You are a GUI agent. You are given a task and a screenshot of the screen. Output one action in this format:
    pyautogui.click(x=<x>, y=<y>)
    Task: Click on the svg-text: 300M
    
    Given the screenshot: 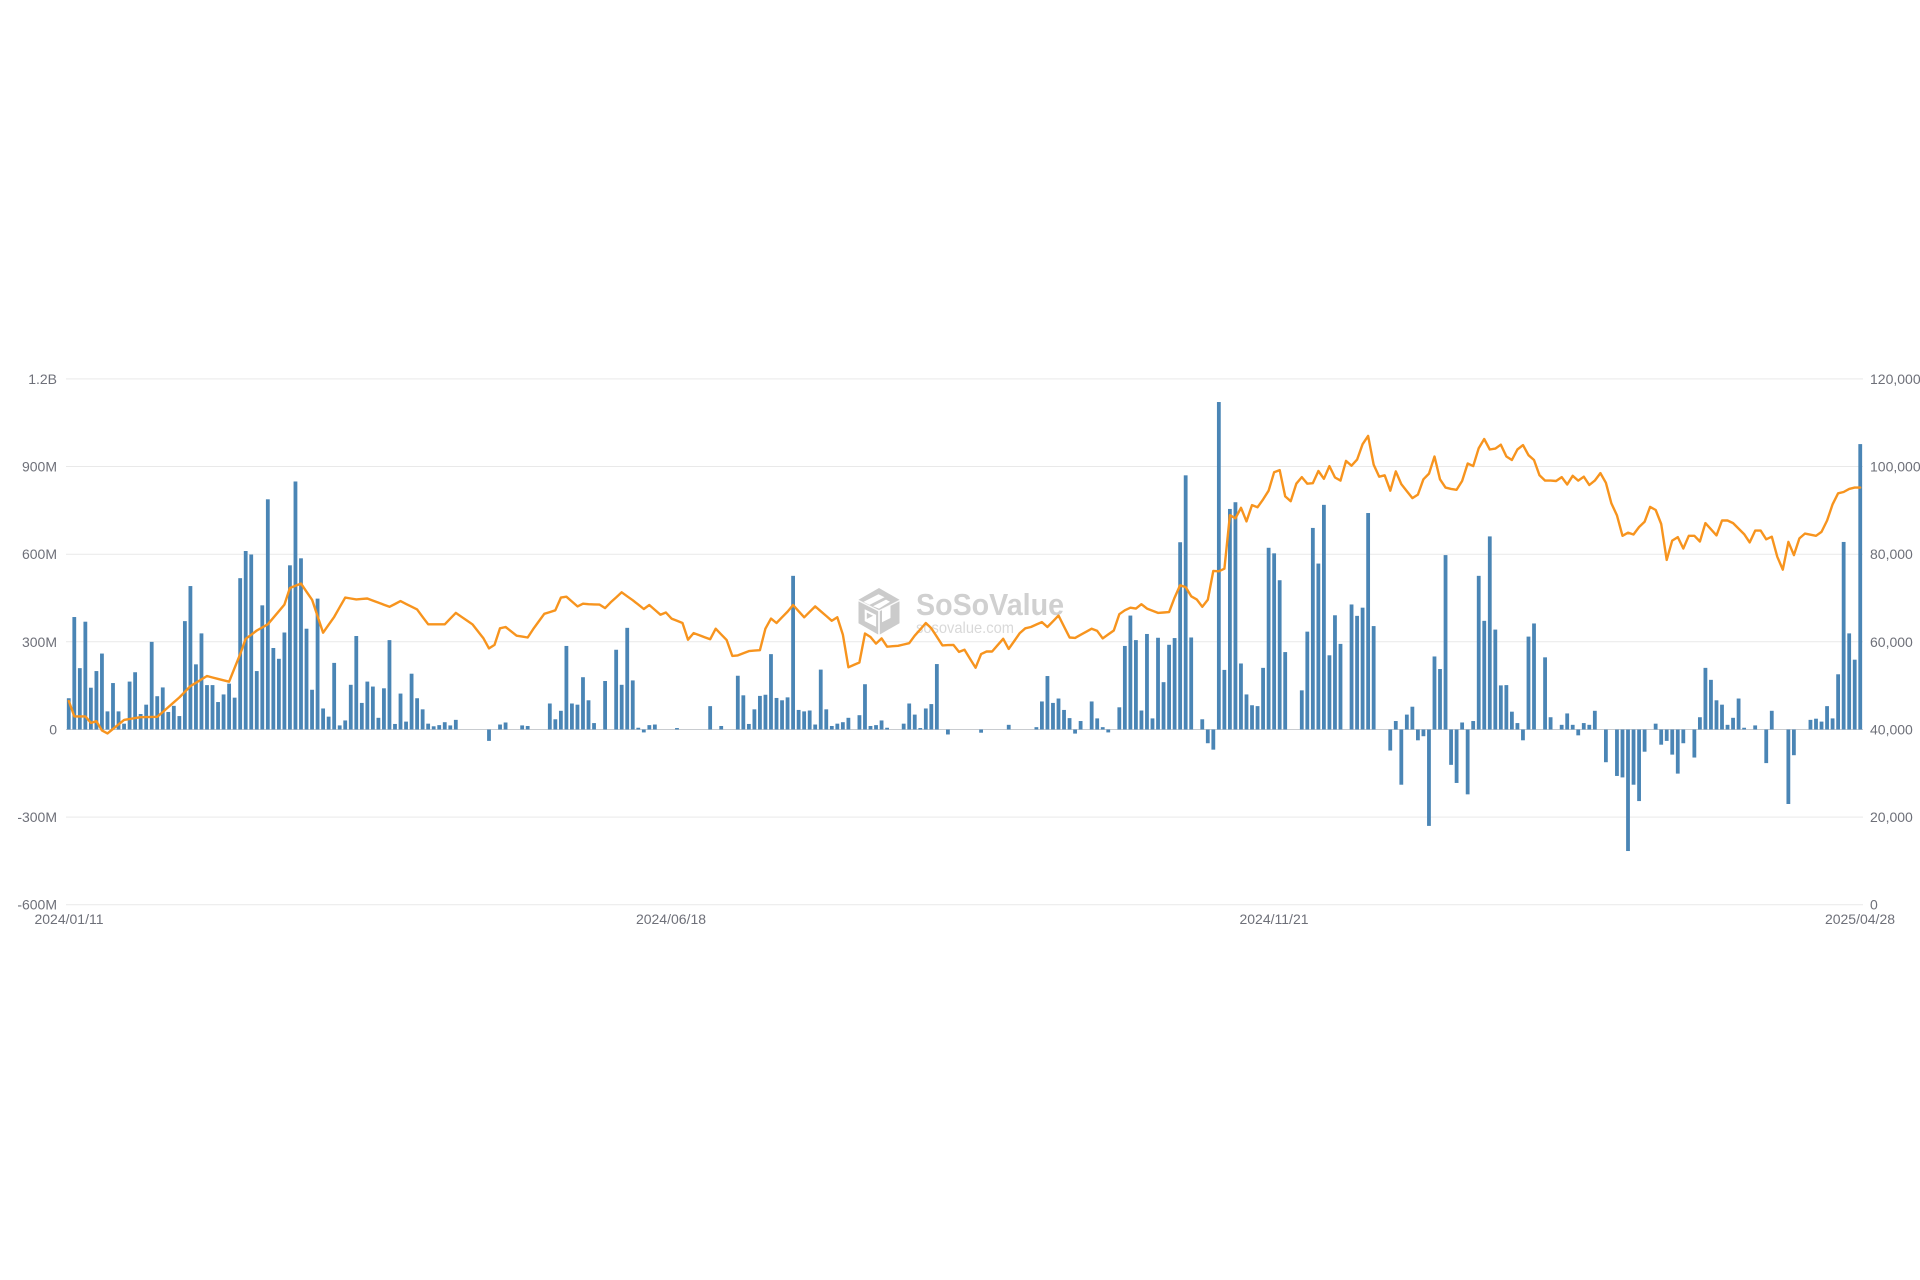 What is the action you would take?
    pyautogui.click(x=39, y=642)
    